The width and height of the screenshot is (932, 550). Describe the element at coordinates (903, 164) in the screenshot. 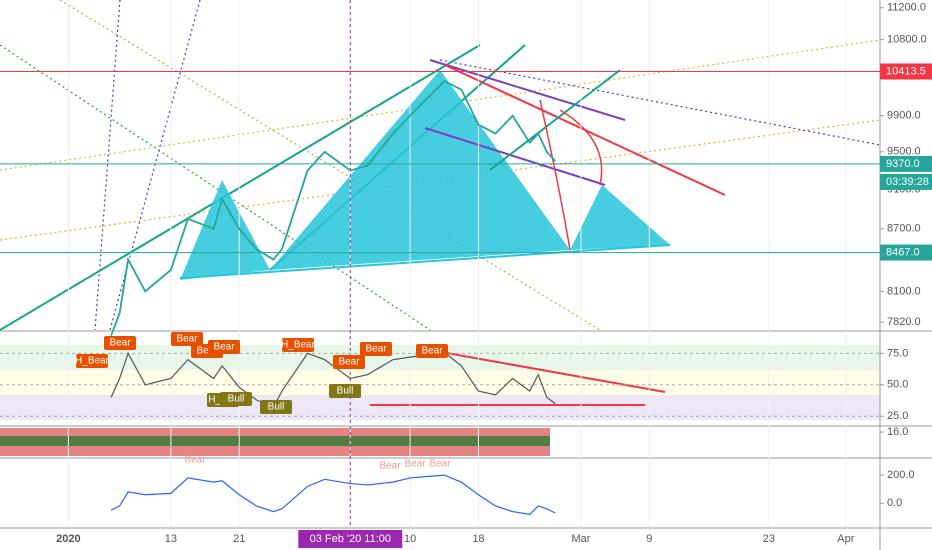

I see `price-badge-label: 9370.0` at that location.